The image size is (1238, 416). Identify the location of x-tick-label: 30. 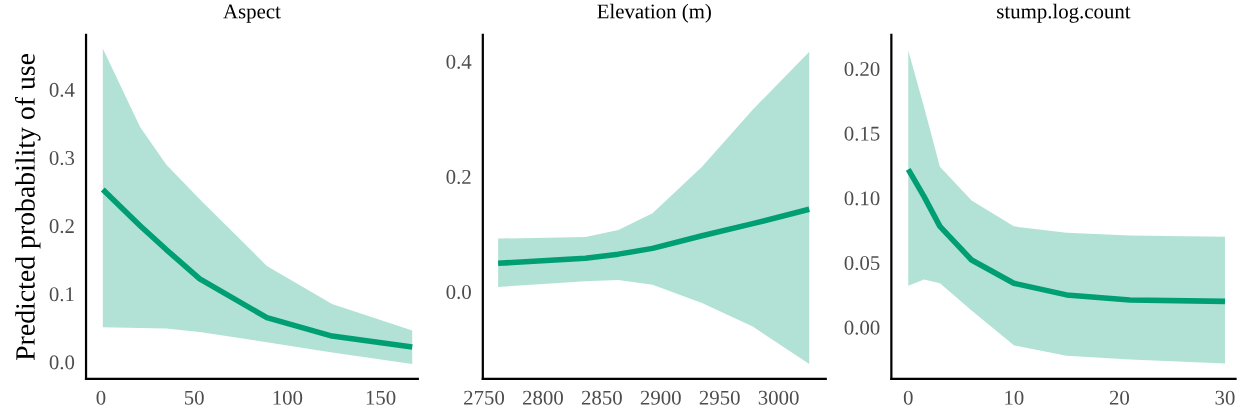
(1225, 397).